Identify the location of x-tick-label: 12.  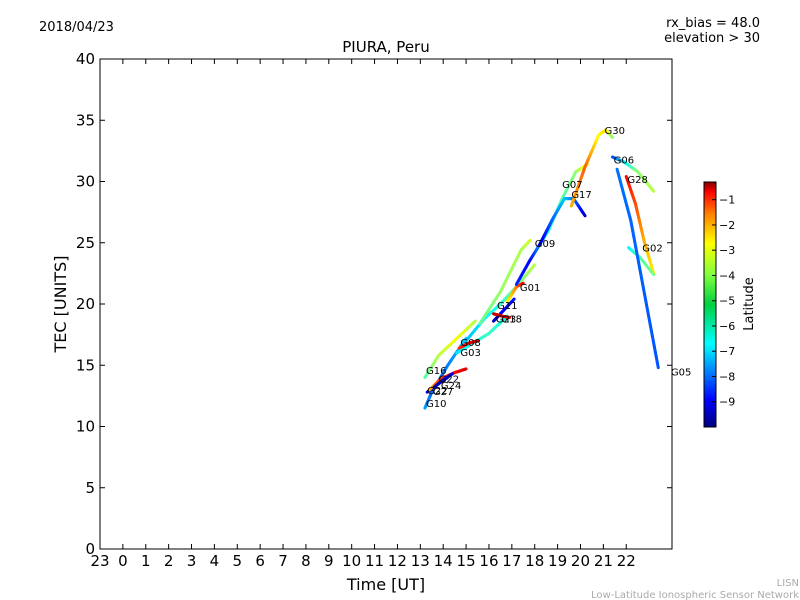
(397, 561).